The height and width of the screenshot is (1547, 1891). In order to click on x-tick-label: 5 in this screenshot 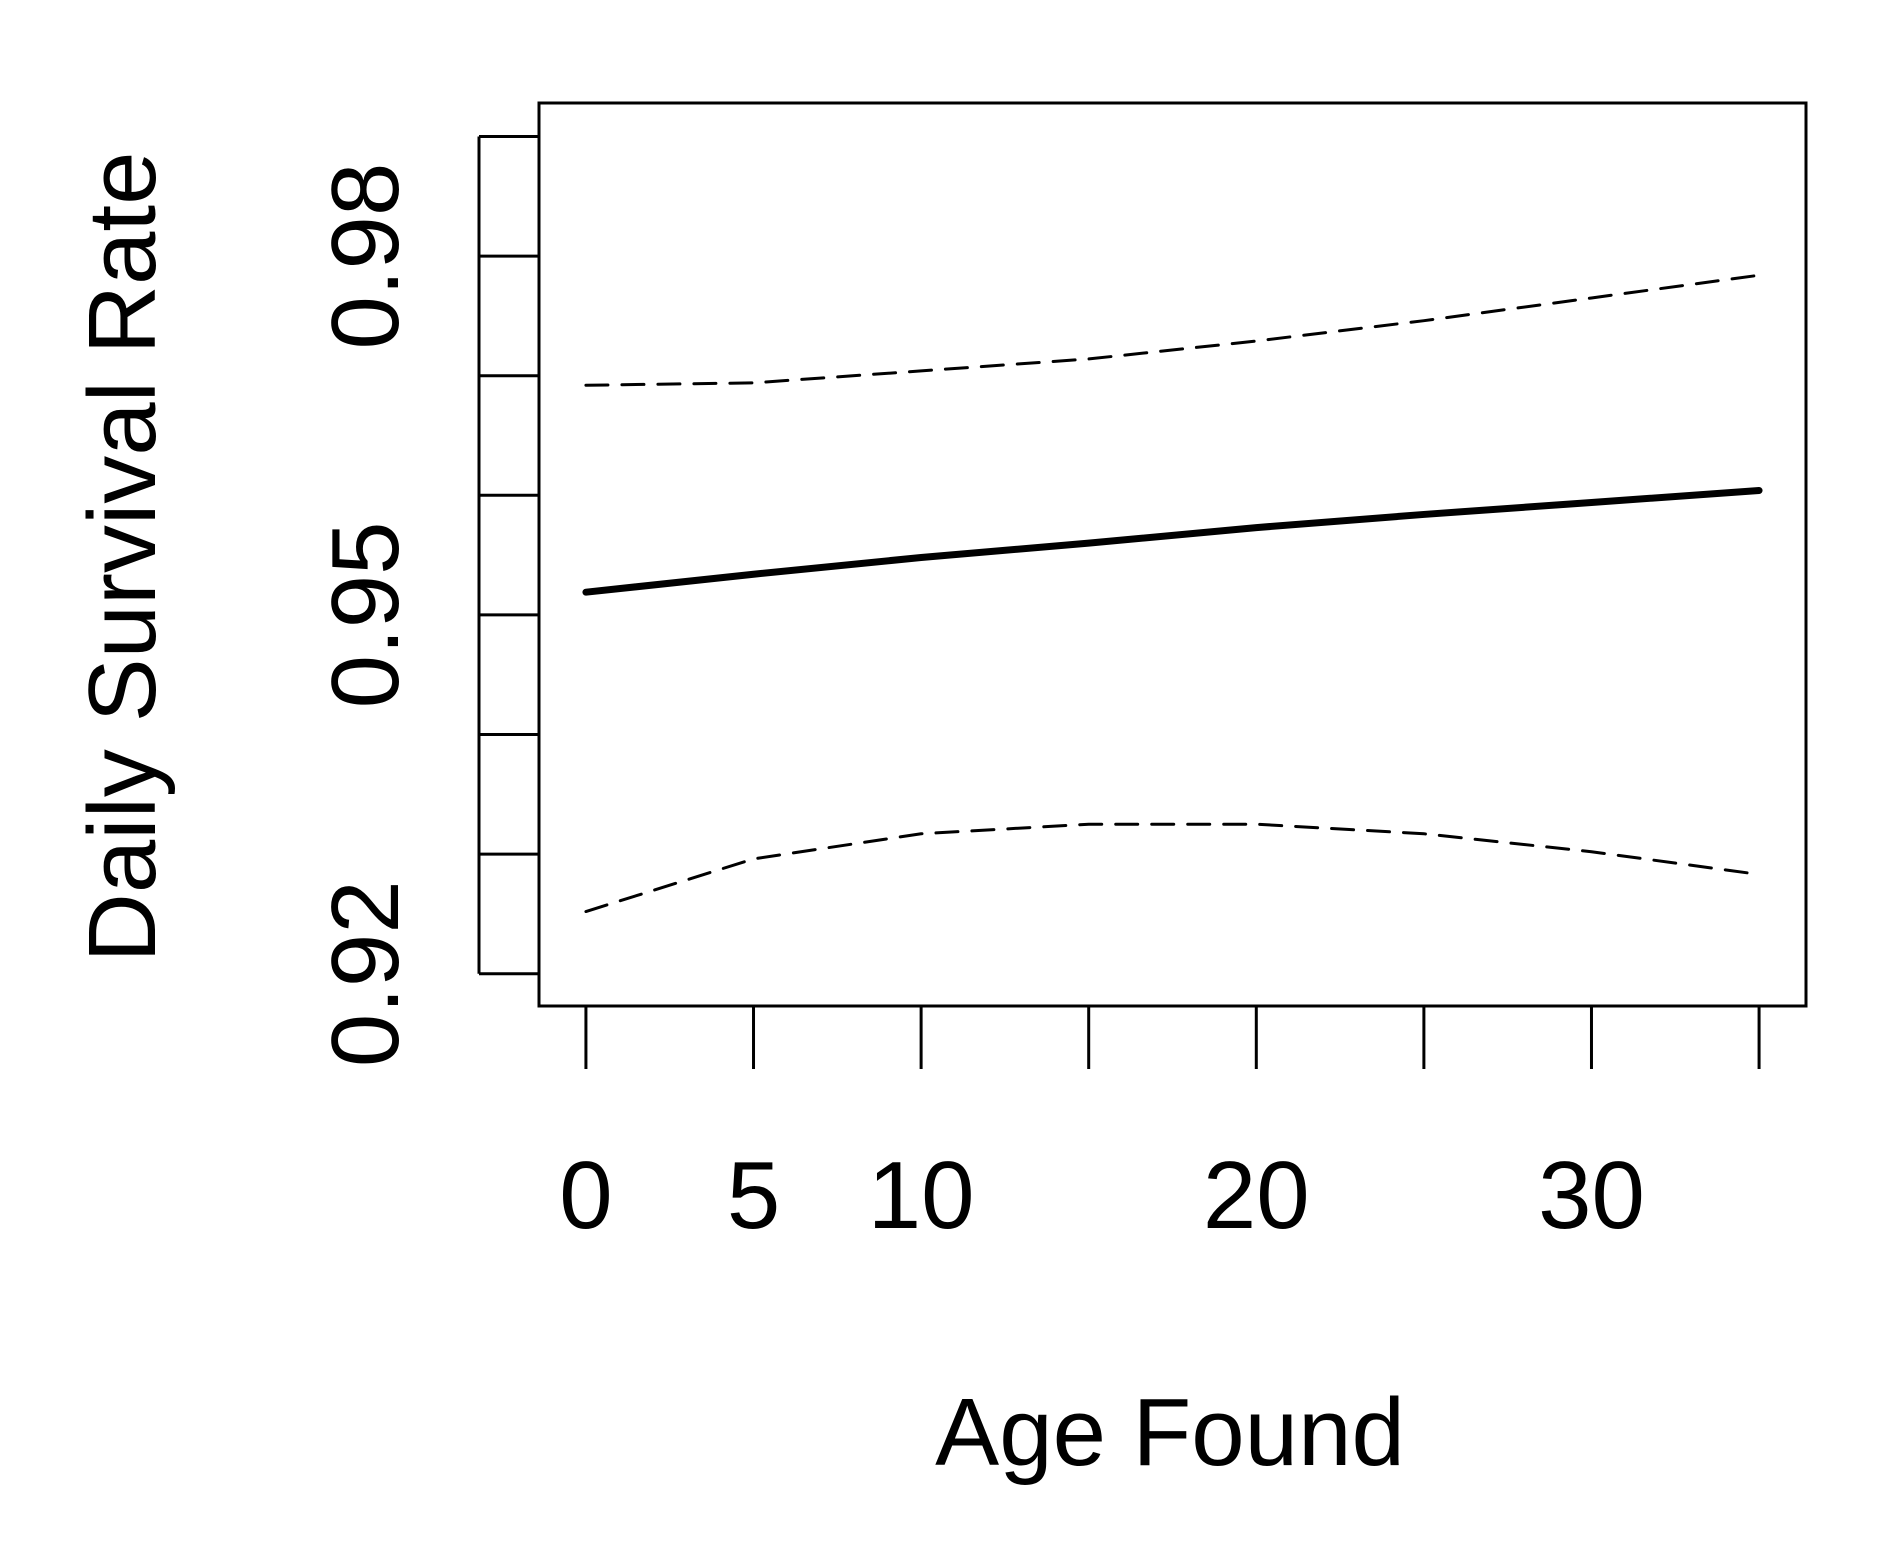, I will do `click(753, 1195)`.